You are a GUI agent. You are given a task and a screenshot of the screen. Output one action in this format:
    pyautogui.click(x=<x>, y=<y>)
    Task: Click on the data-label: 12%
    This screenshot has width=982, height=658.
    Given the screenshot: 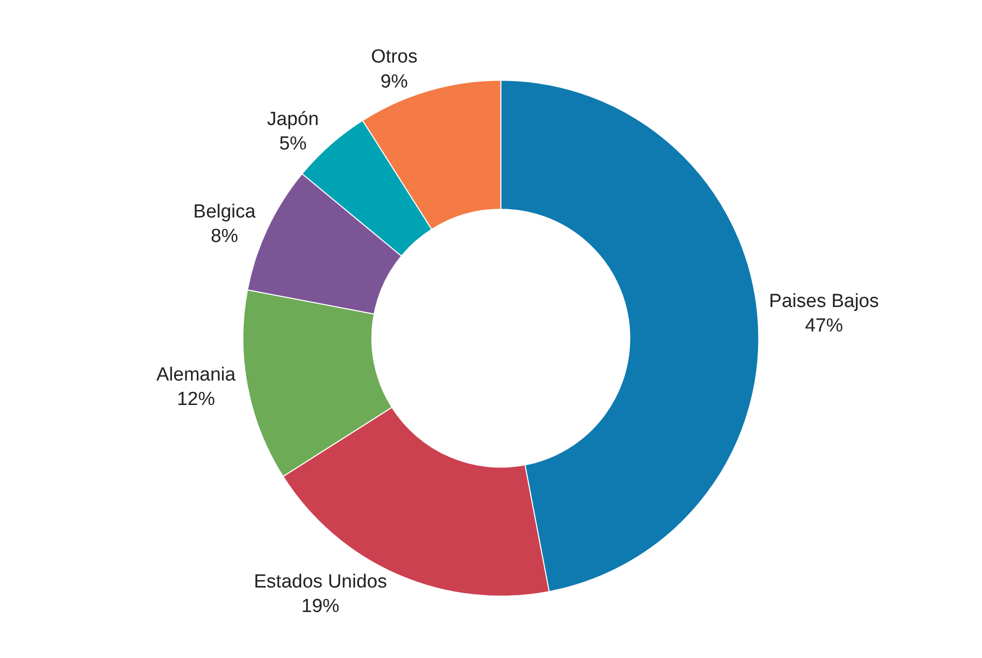 What is the action you would take?
    pyautogui.click(x=196, y=399)
    